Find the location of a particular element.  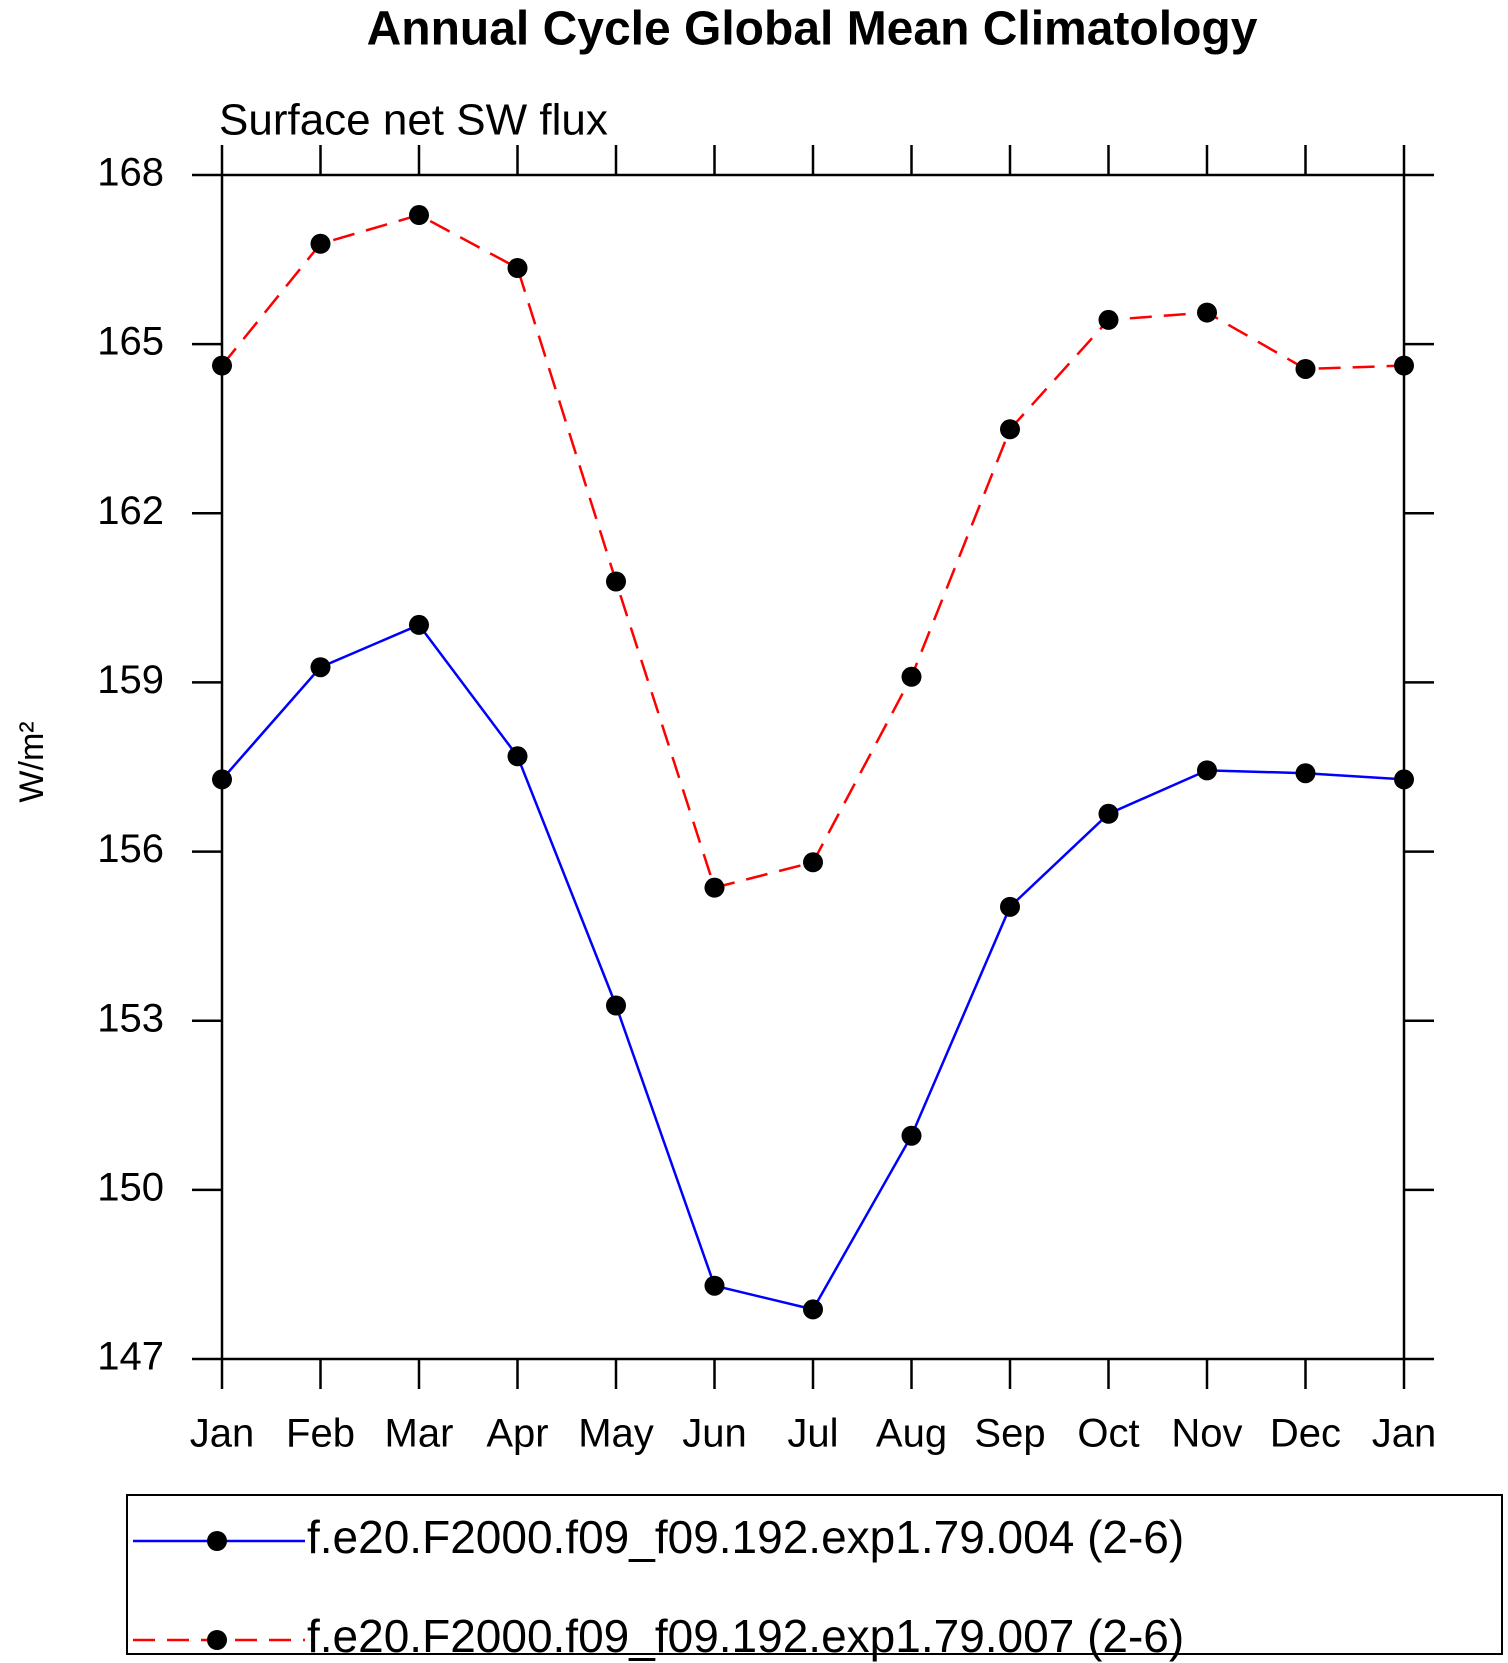

legend-box is located at coordinates (814, 1574).